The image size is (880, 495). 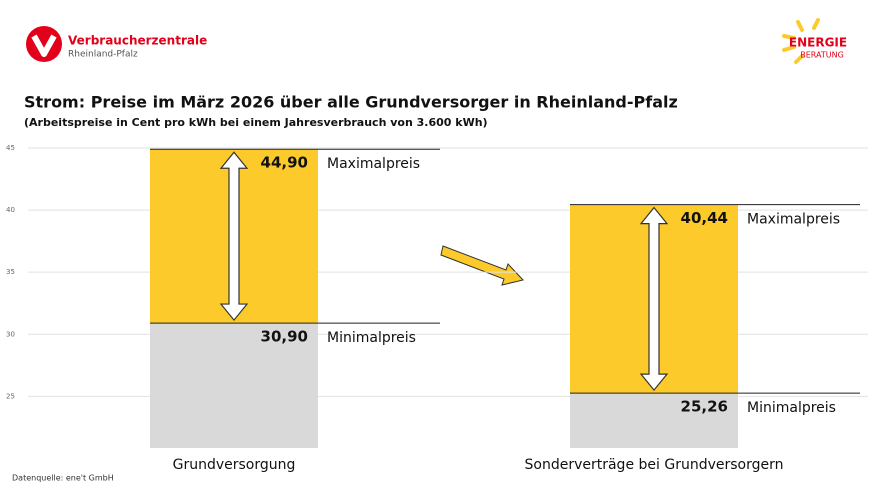 I want to click on logo-sub: BERATUNG, so click(x=822, y=55).